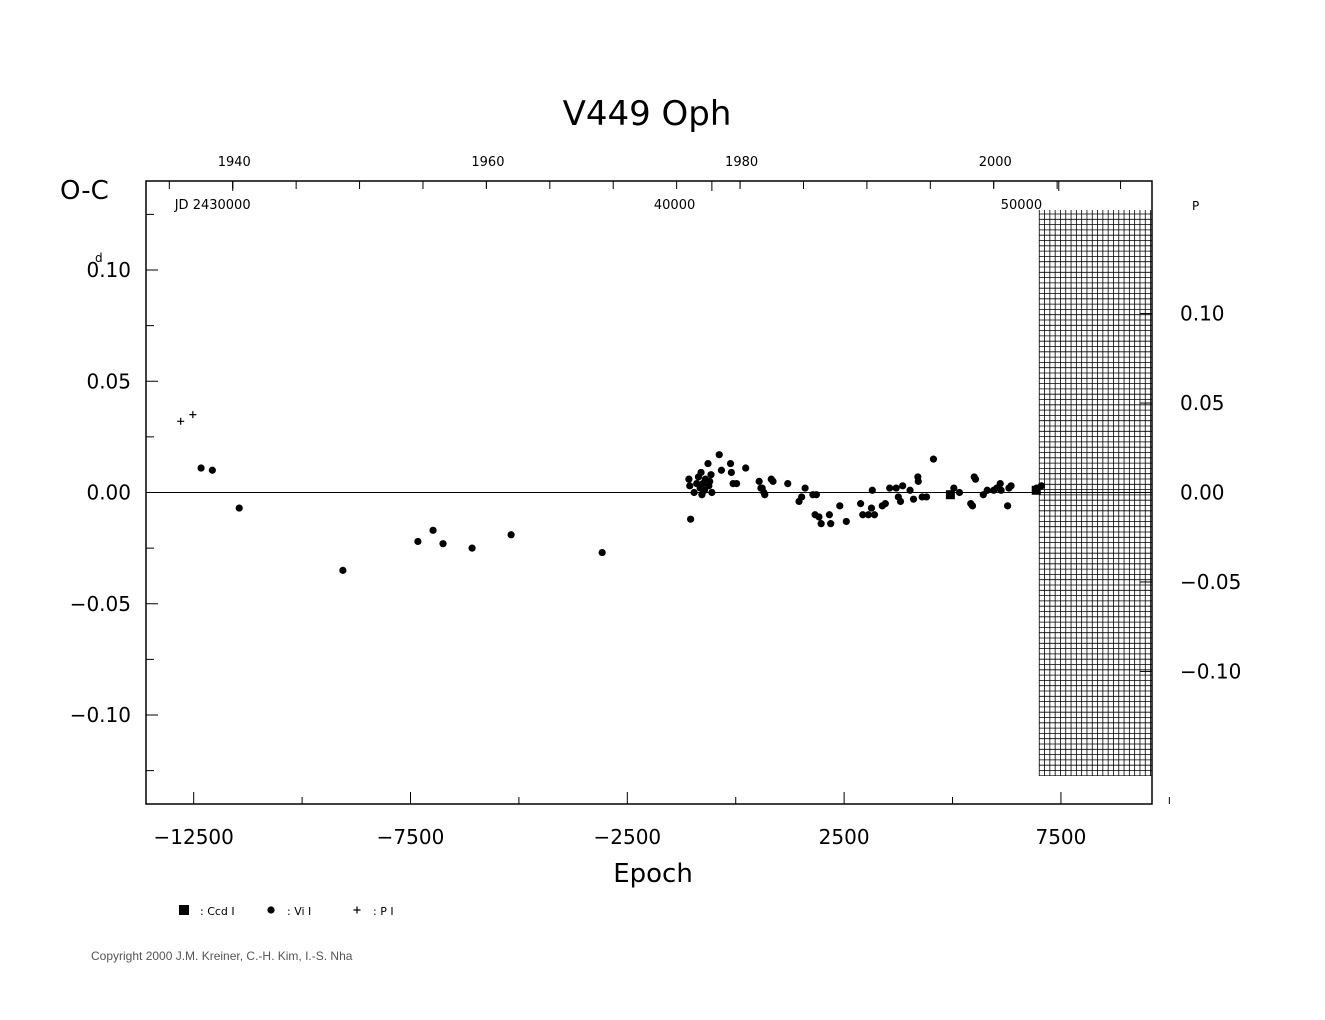 The width and height of the screenshot is (1325, 1020). What do you see at coordinates (1202, 493) in the screenshot?
I see `y-right-tick-label: 0.00` at bounding box center [1202, 493].